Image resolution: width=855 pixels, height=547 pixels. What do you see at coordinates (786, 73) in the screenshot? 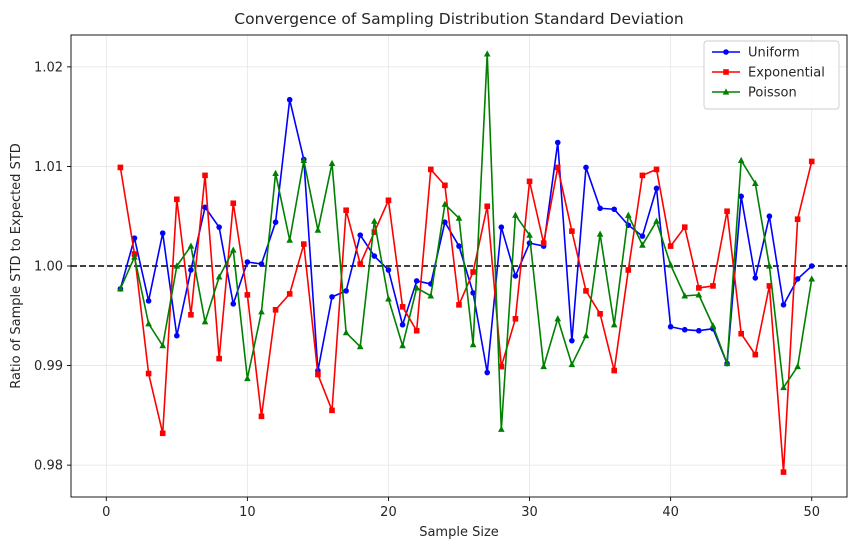
I see `legend-label: Exponential` at bounding box center [786, 73].